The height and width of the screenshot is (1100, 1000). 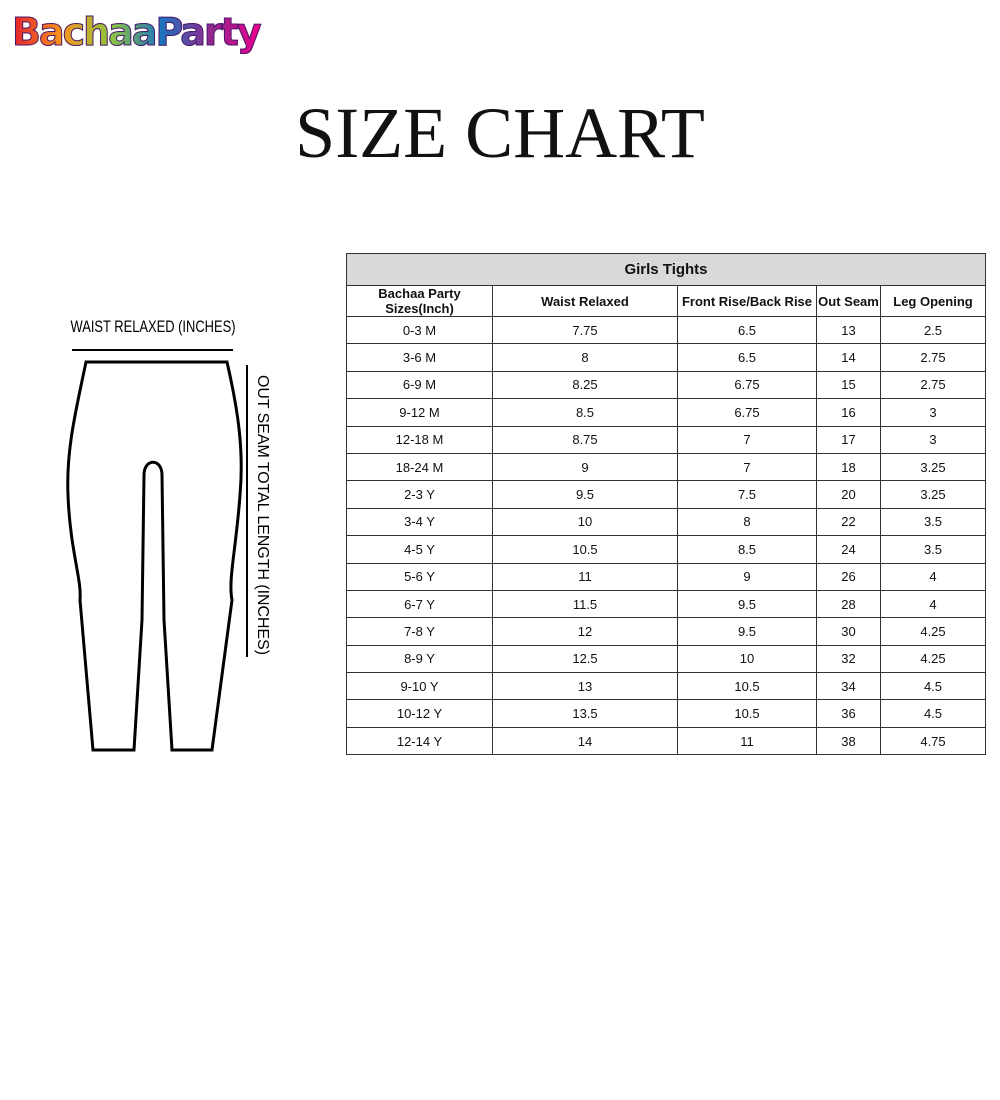 I want to click on table-cell: 11.5, so click(x=585, y=604).